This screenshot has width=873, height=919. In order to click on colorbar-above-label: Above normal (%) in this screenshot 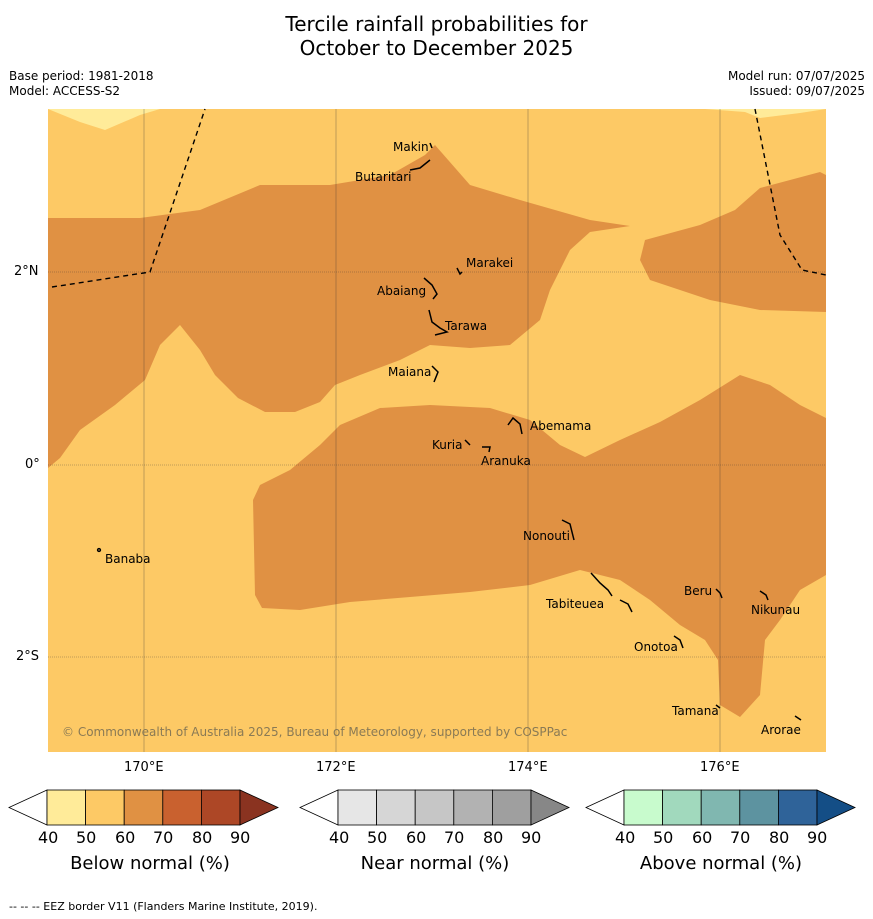, I will do `click(721, 863)`.